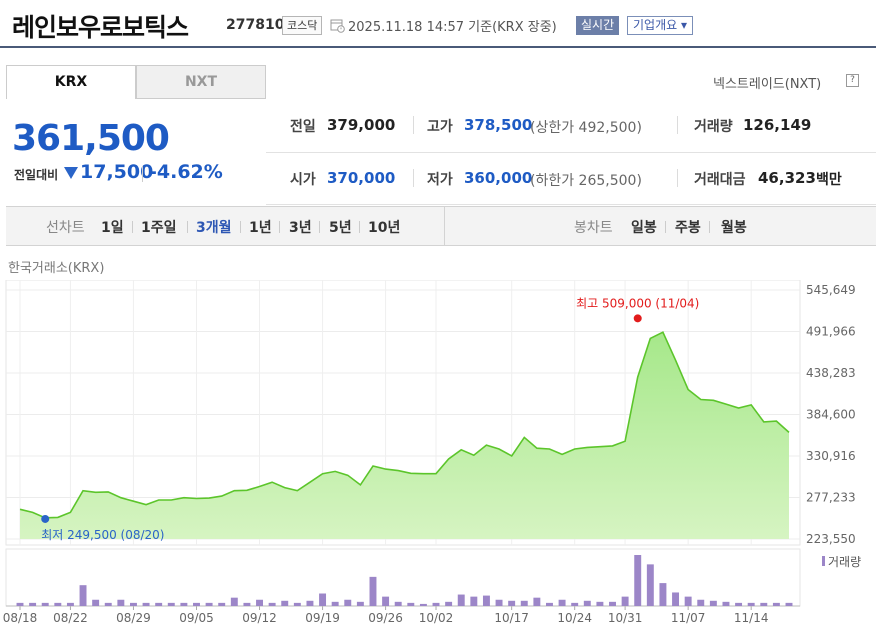 This screenshot has width=876, height=639. What do you see at coordinates (440, 127) in the screenshot?
I see `high-label: 고가` at bounding box center [440, 127].